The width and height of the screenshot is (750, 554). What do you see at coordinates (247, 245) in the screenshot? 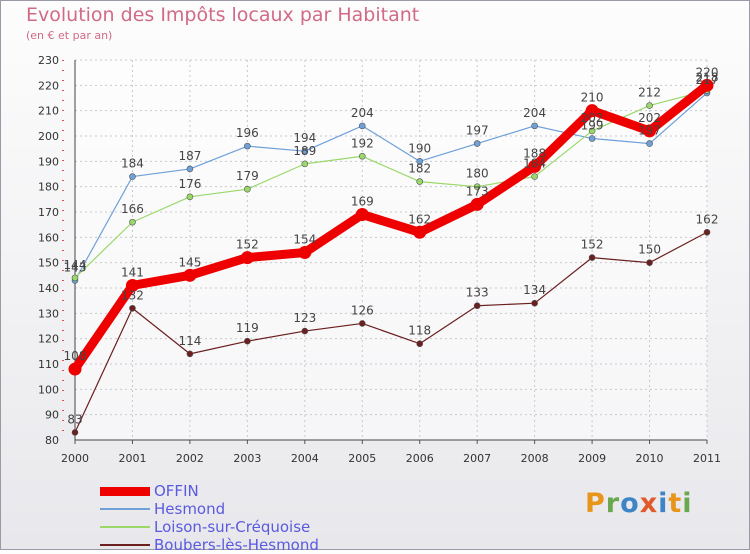
I see `data-label-offin: 152` at bounding box center [247, 245].